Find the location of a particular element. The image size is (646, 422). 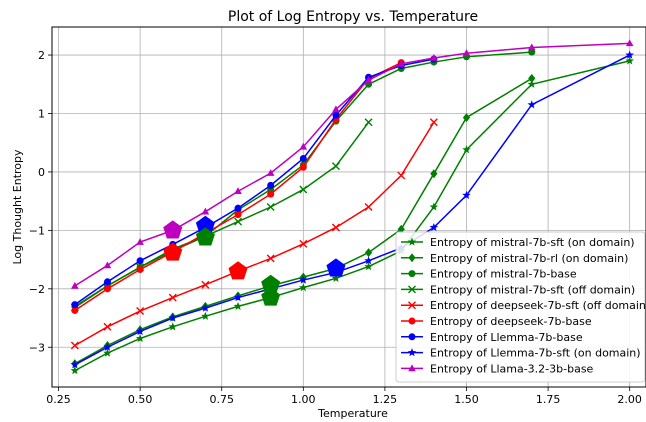

x-axis-ticks: 0.25 0.50 0.75 1.00 1.25 1.50 1.75 2.00 is located at coordinates (344, 396).